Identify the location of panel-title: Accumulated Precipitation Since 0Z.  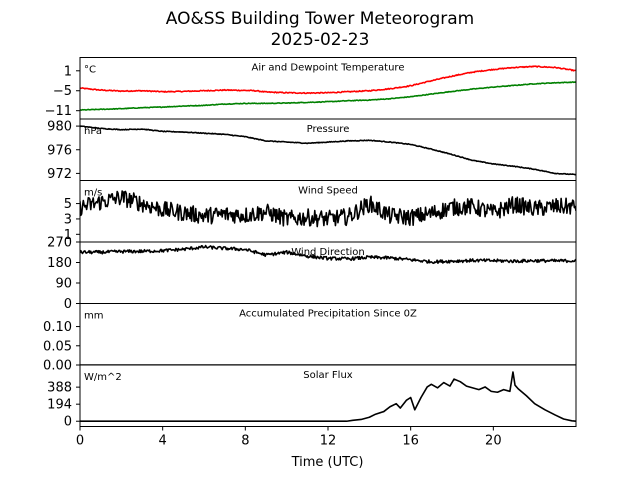
(328, 314).